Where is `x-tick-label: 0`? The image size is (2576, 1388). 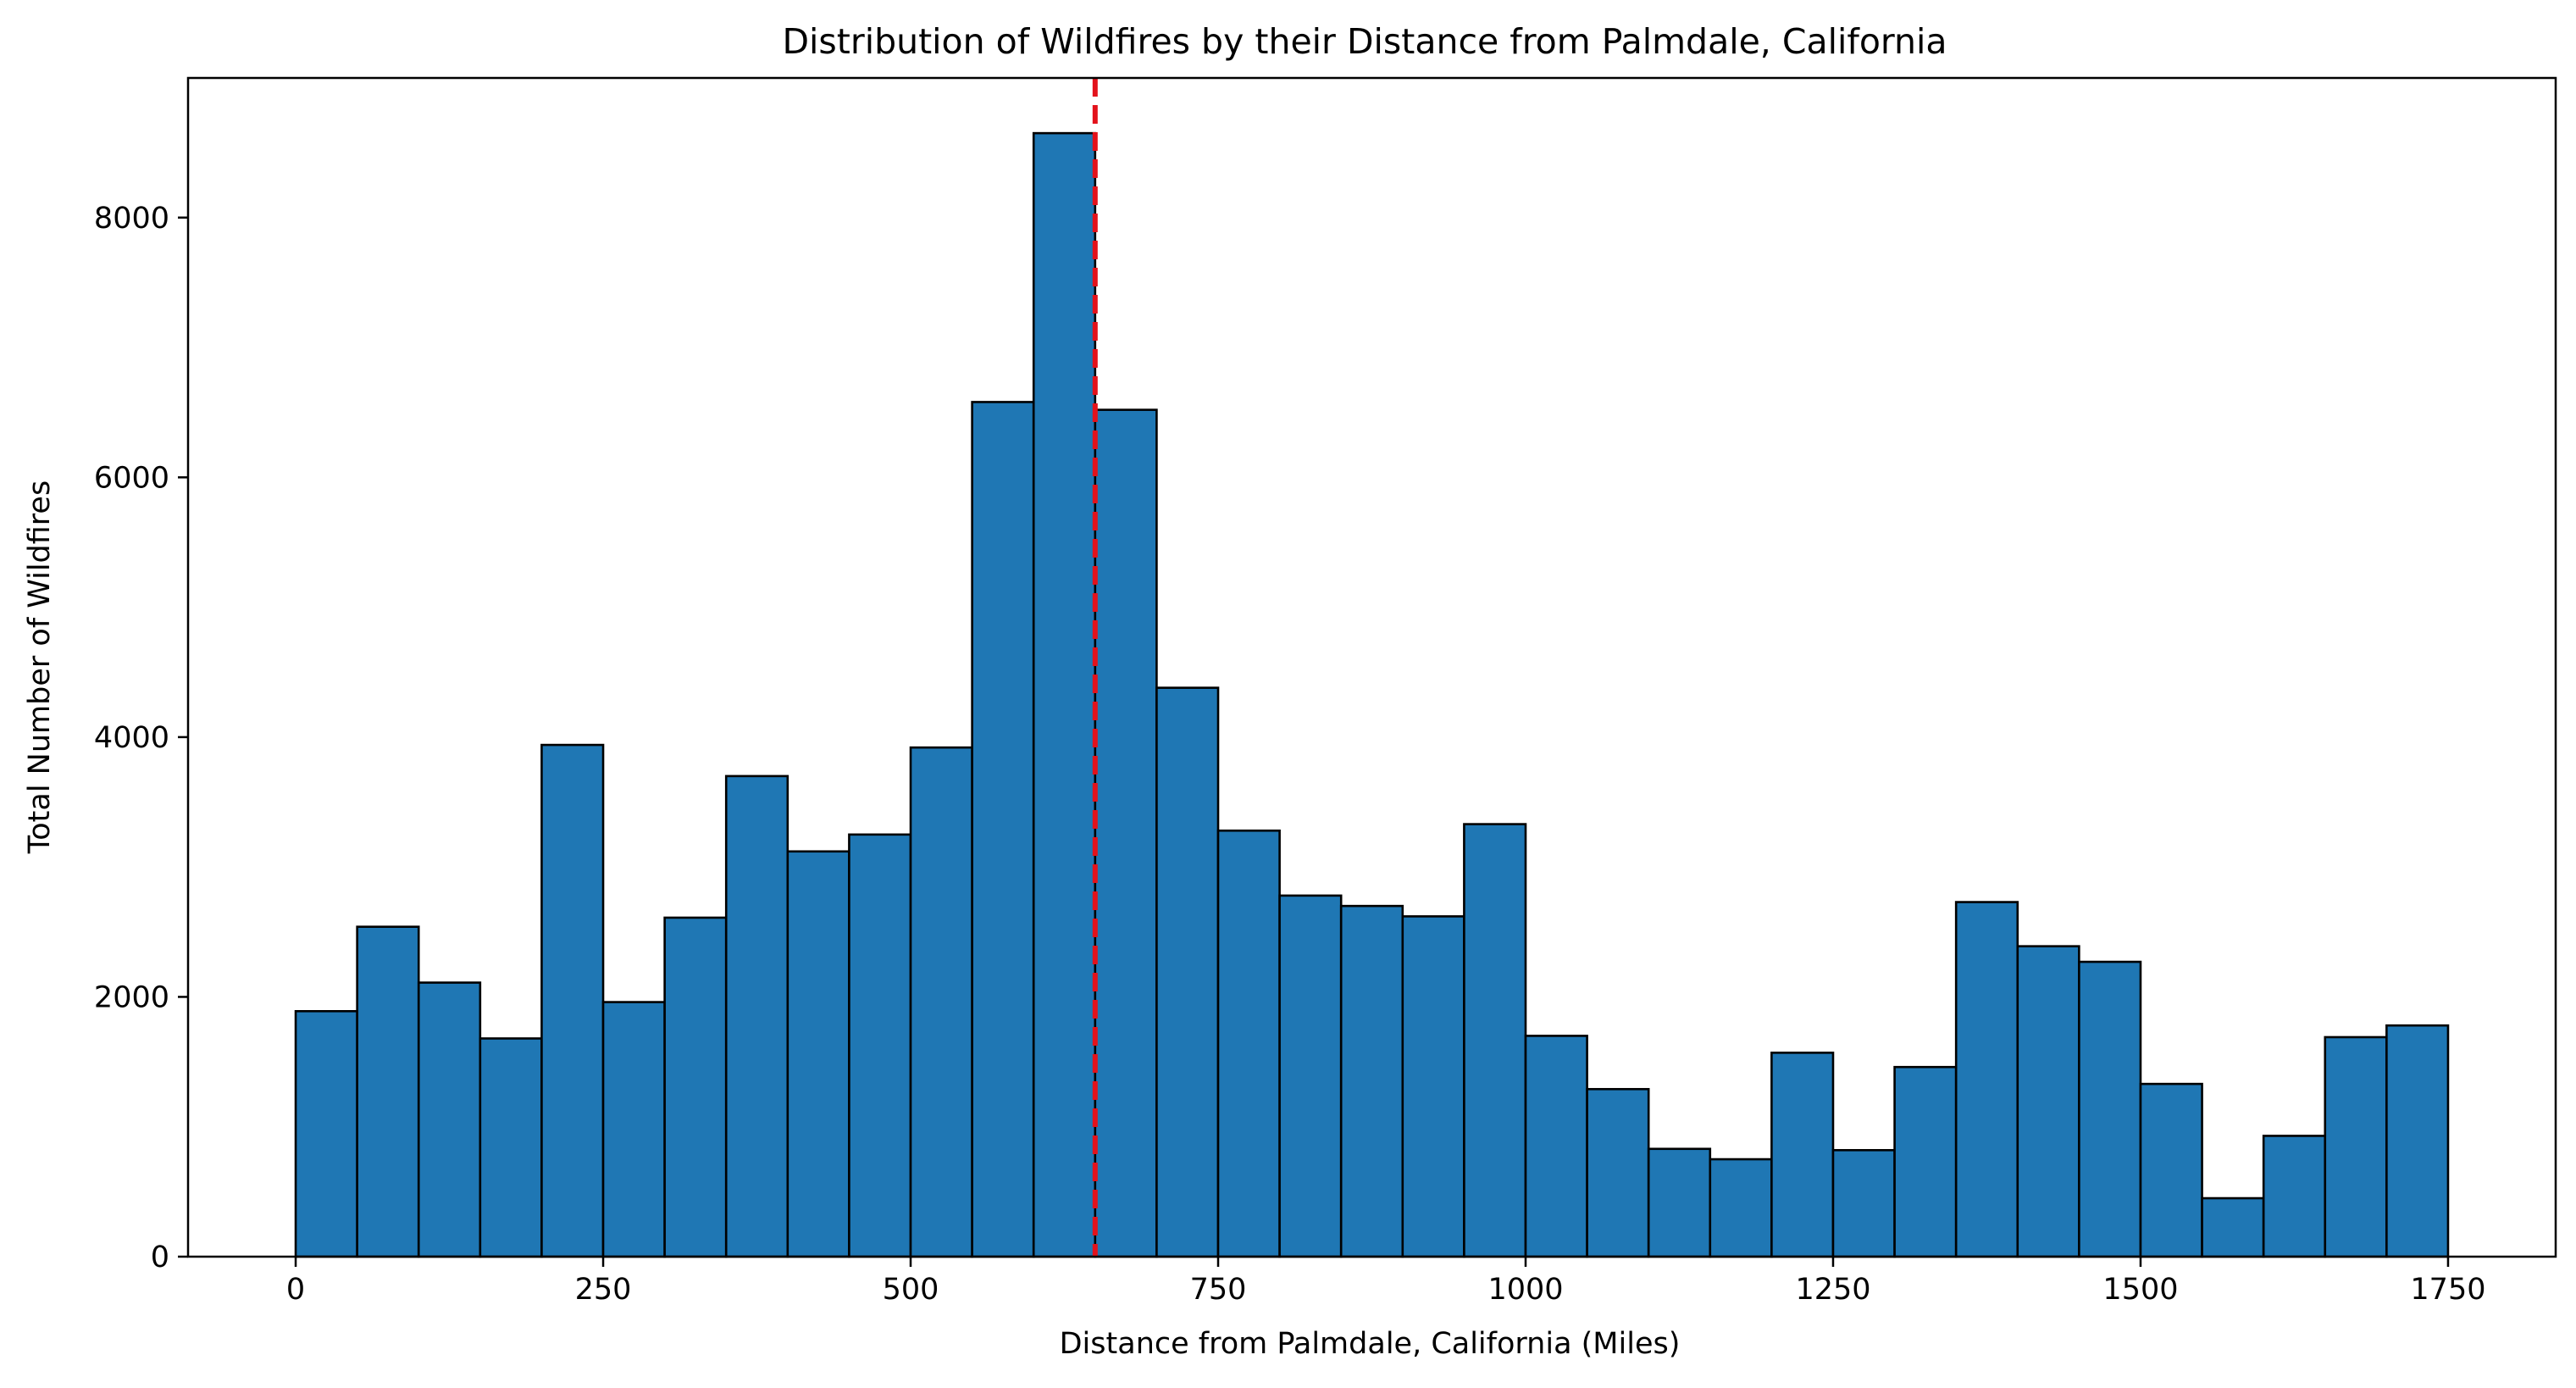
x-tick-label: 0 is located at coordinates (295, 1290).